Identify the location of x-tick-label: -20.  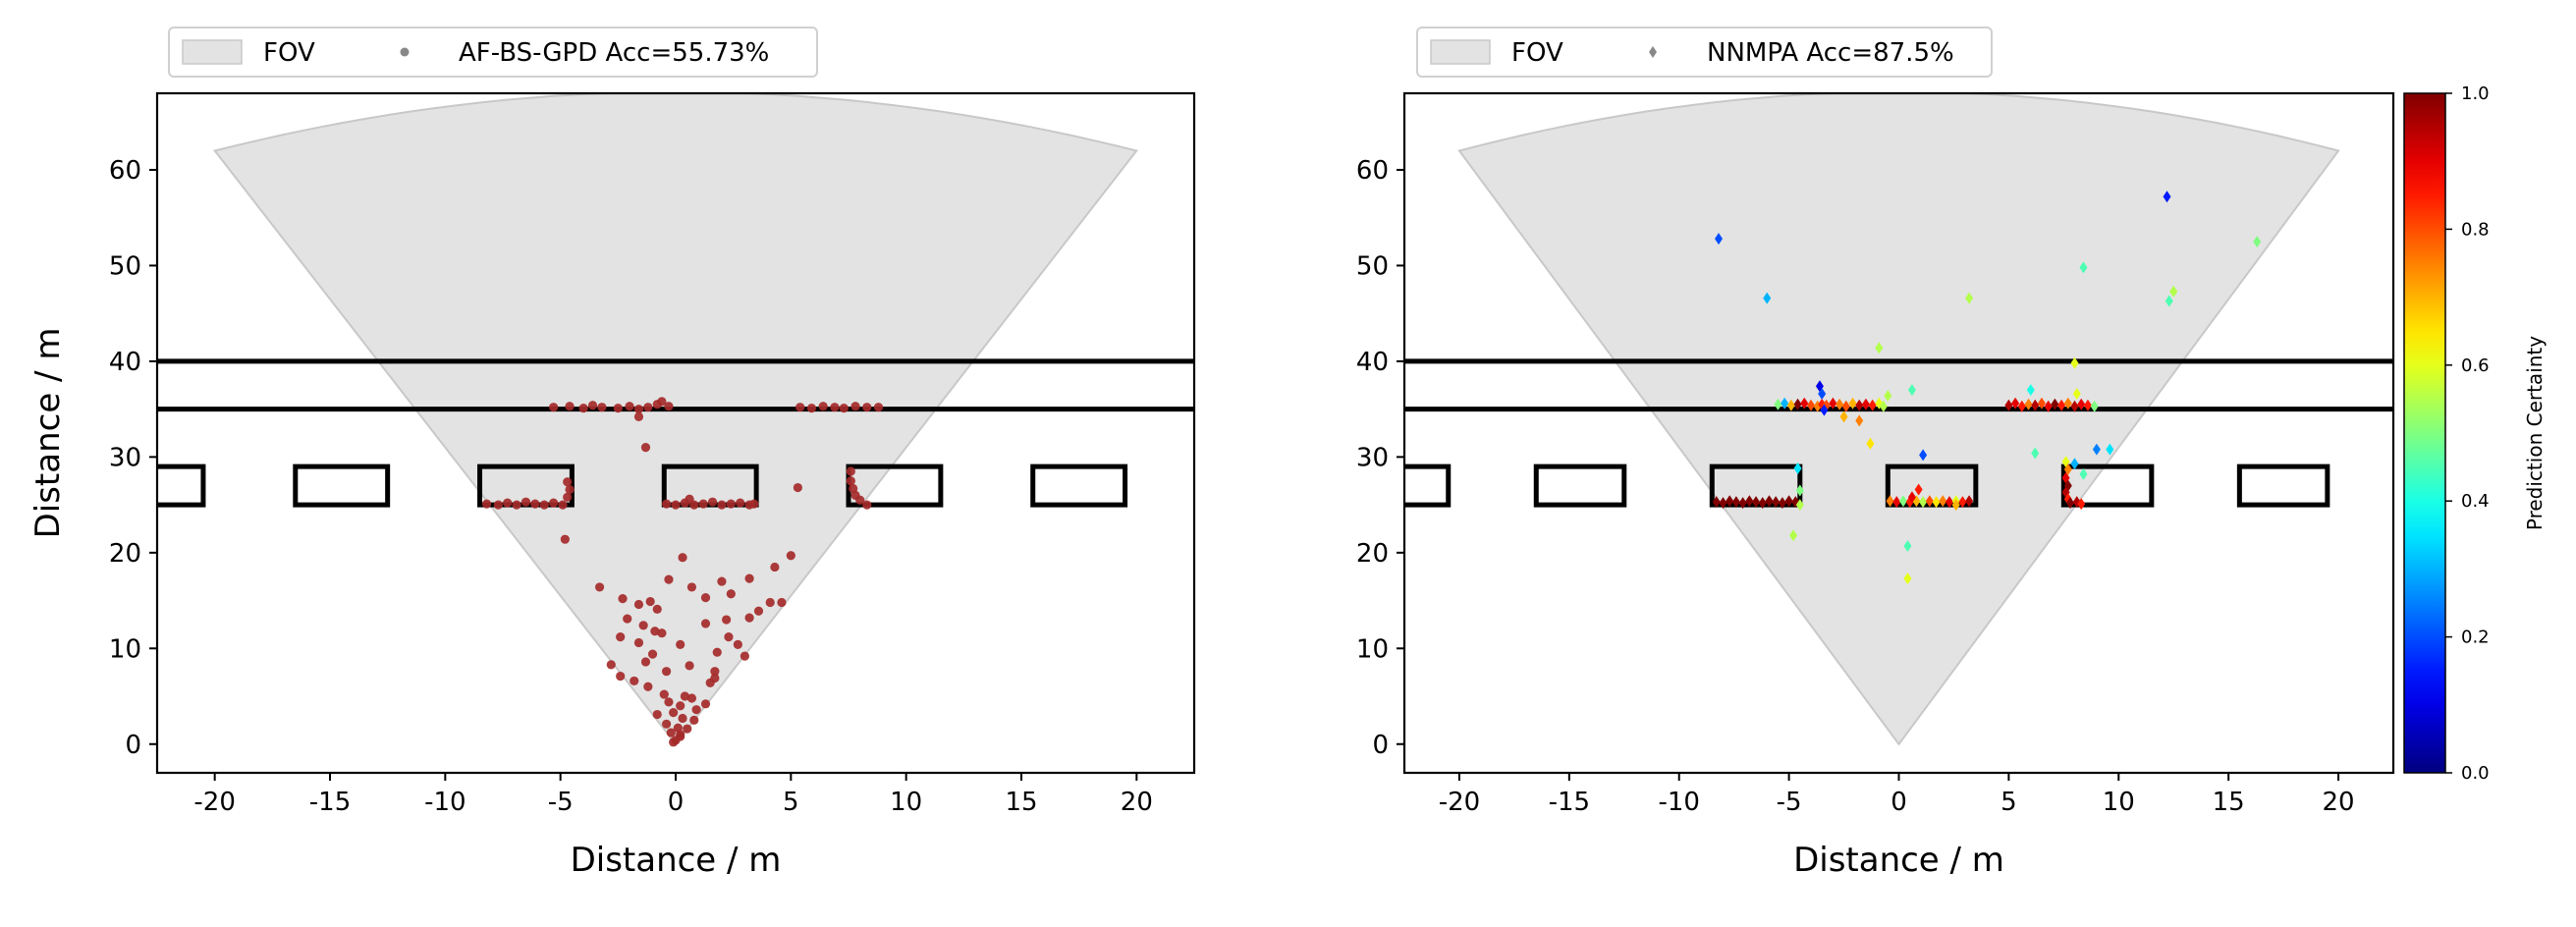
(214, 802).